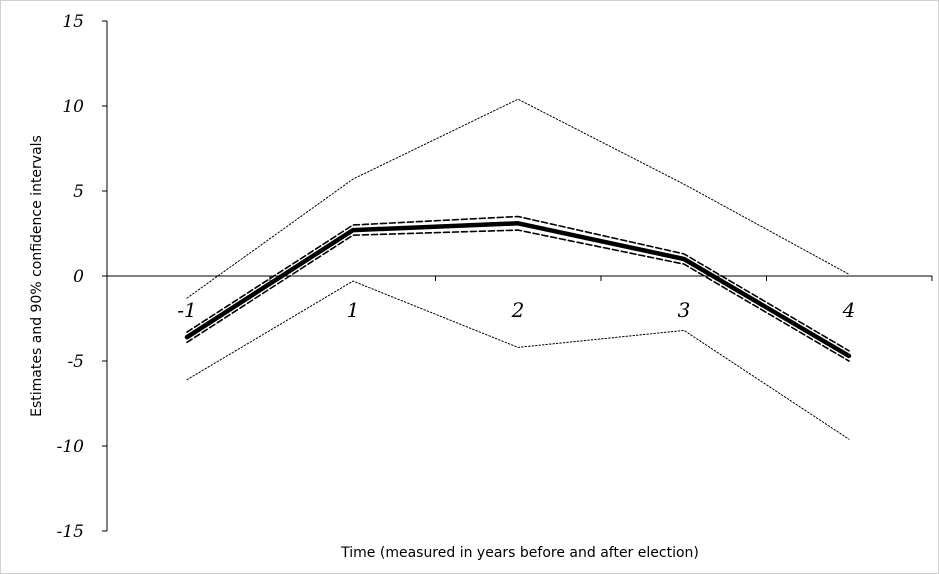  I want to click on x-axis: -1 1 2 3 4, so click(519, 298).